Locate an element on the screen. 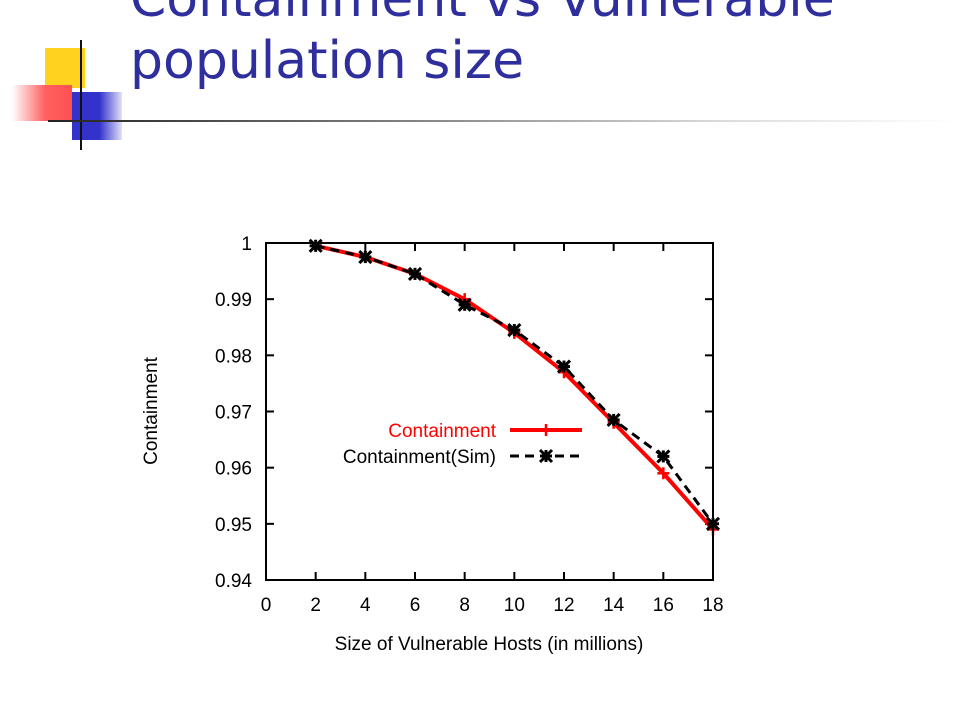 This screenshot has height=720, width=960. title-divider is located at coordinates (504, 121).